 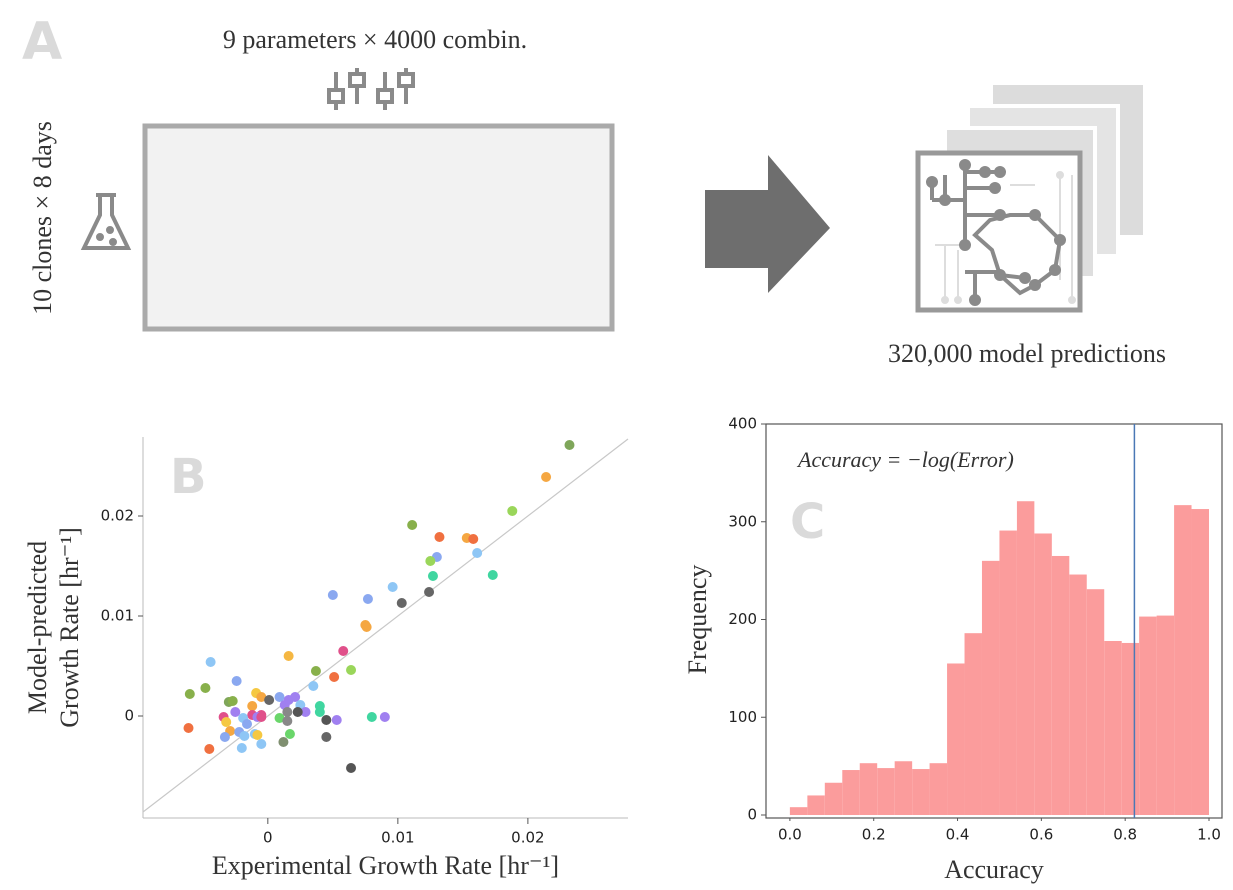 What do you see at coordinates (268, 838) in the screenshot?
I see `x-tick-label: 0` at bounding box center [268, 838].